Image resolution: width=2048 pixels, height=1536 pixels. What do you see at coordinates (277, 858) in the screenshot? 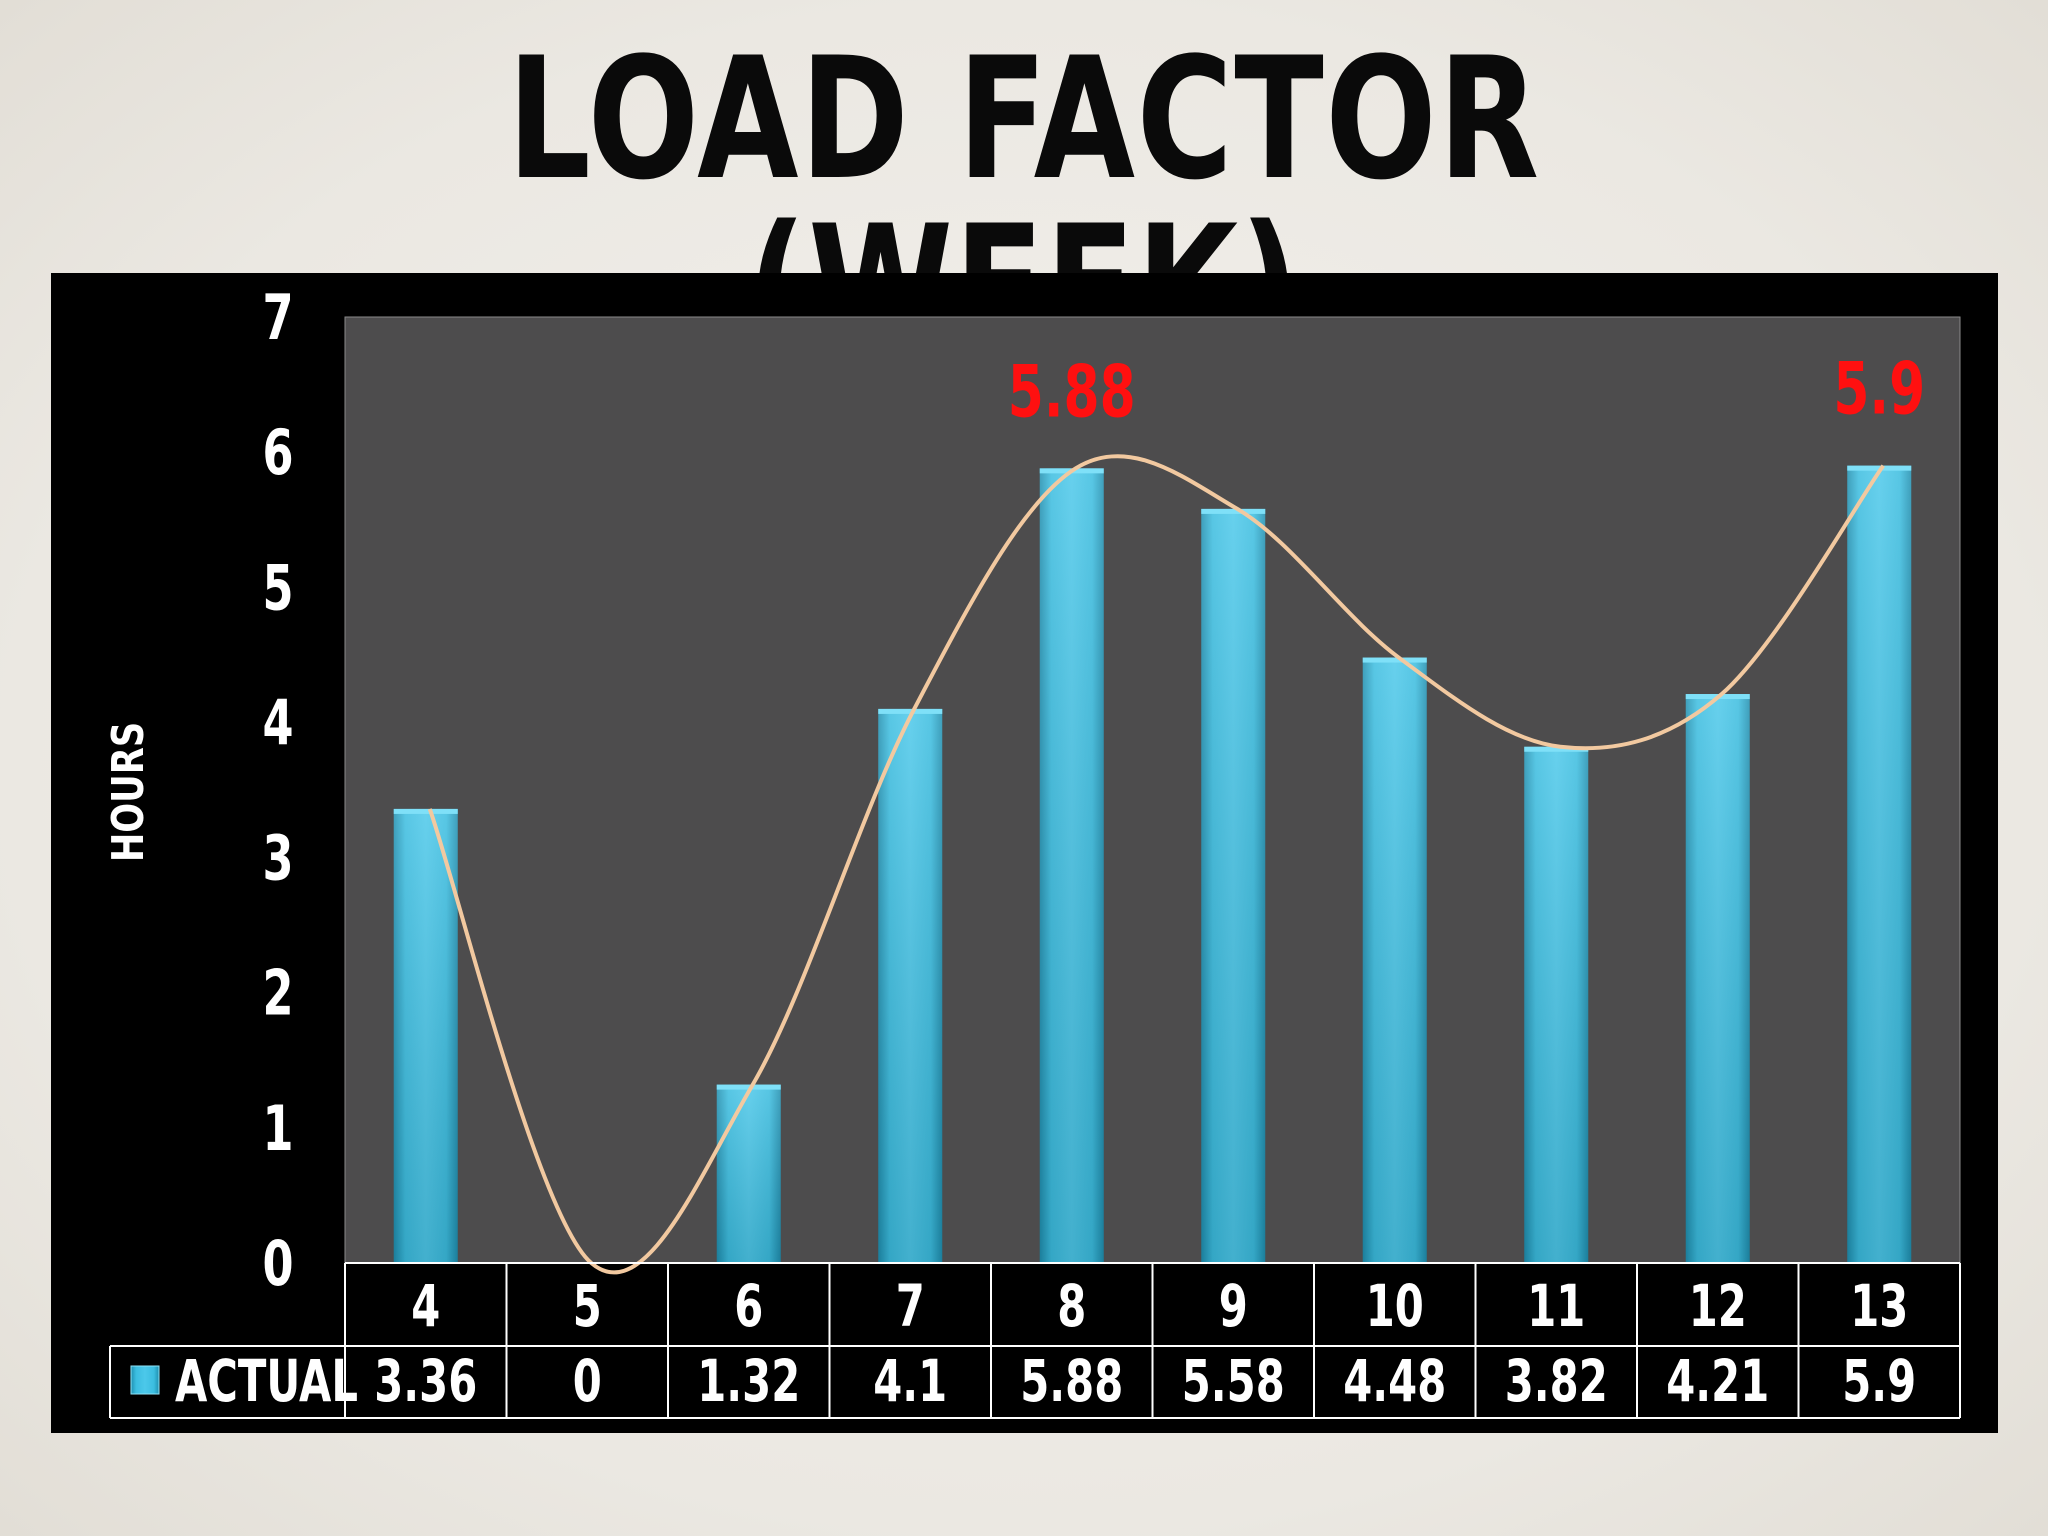
I see `y-tick-label: 3` at bounding box center [277, 858].